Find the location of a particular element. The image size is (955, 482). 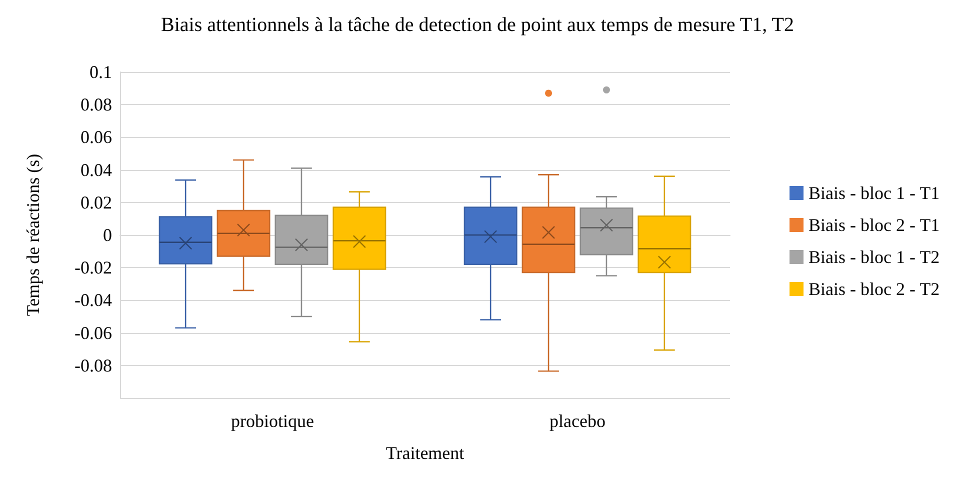

y-axis-title: Temps de réactions (s) is located at coordinates (33, 235).